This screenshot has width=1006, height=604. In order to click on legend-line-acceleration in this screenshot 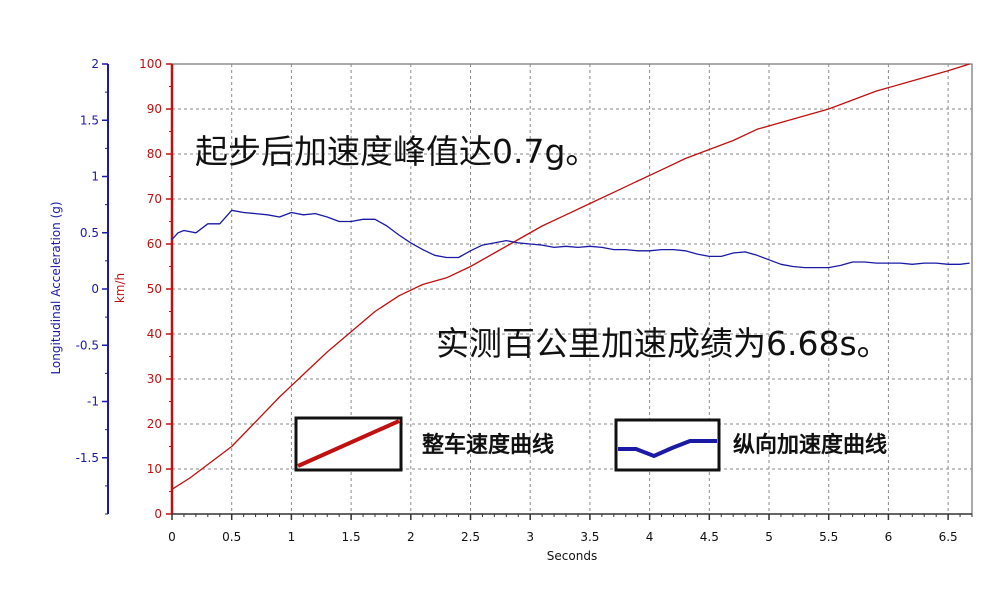, I will do `click(667, 449)`.